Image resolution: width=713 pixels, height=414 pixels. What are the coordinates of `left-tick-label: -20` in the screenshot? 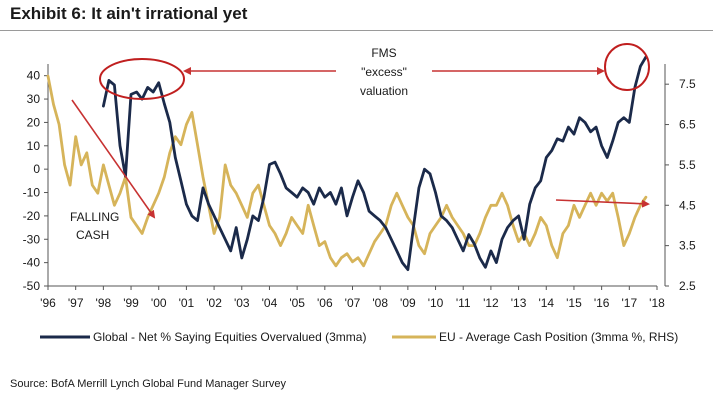 It's located at (32, 216).